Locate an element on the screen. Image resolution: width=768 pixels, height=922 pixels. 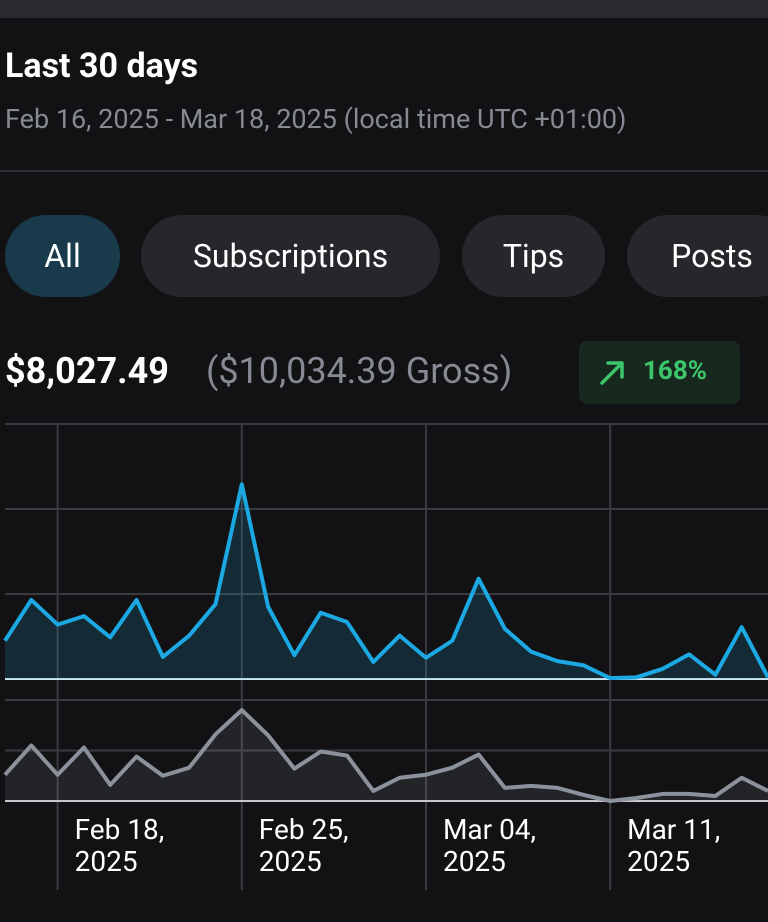
x-tick-label: Feb 25, 2025 is located at coordinates (303, 845).